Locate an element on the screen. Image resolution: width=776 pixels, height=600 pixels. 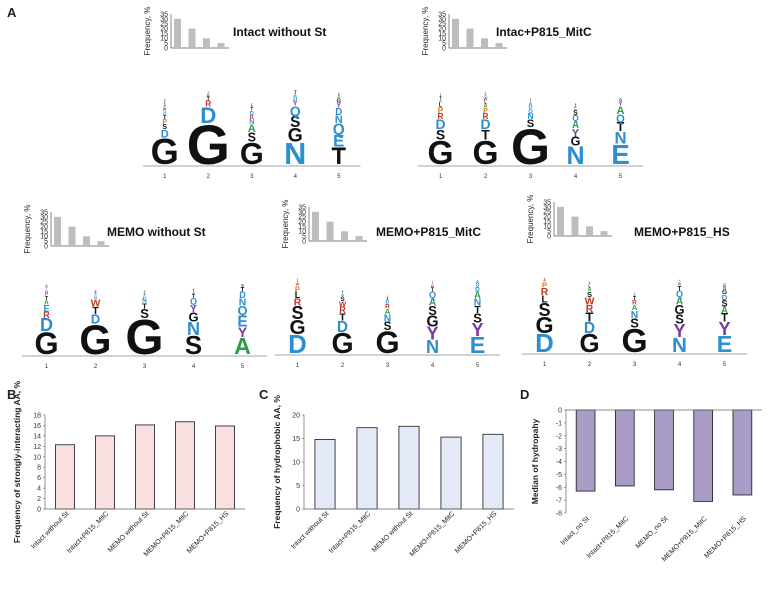
panel-label-c: C is located at coordinates (264, 394).